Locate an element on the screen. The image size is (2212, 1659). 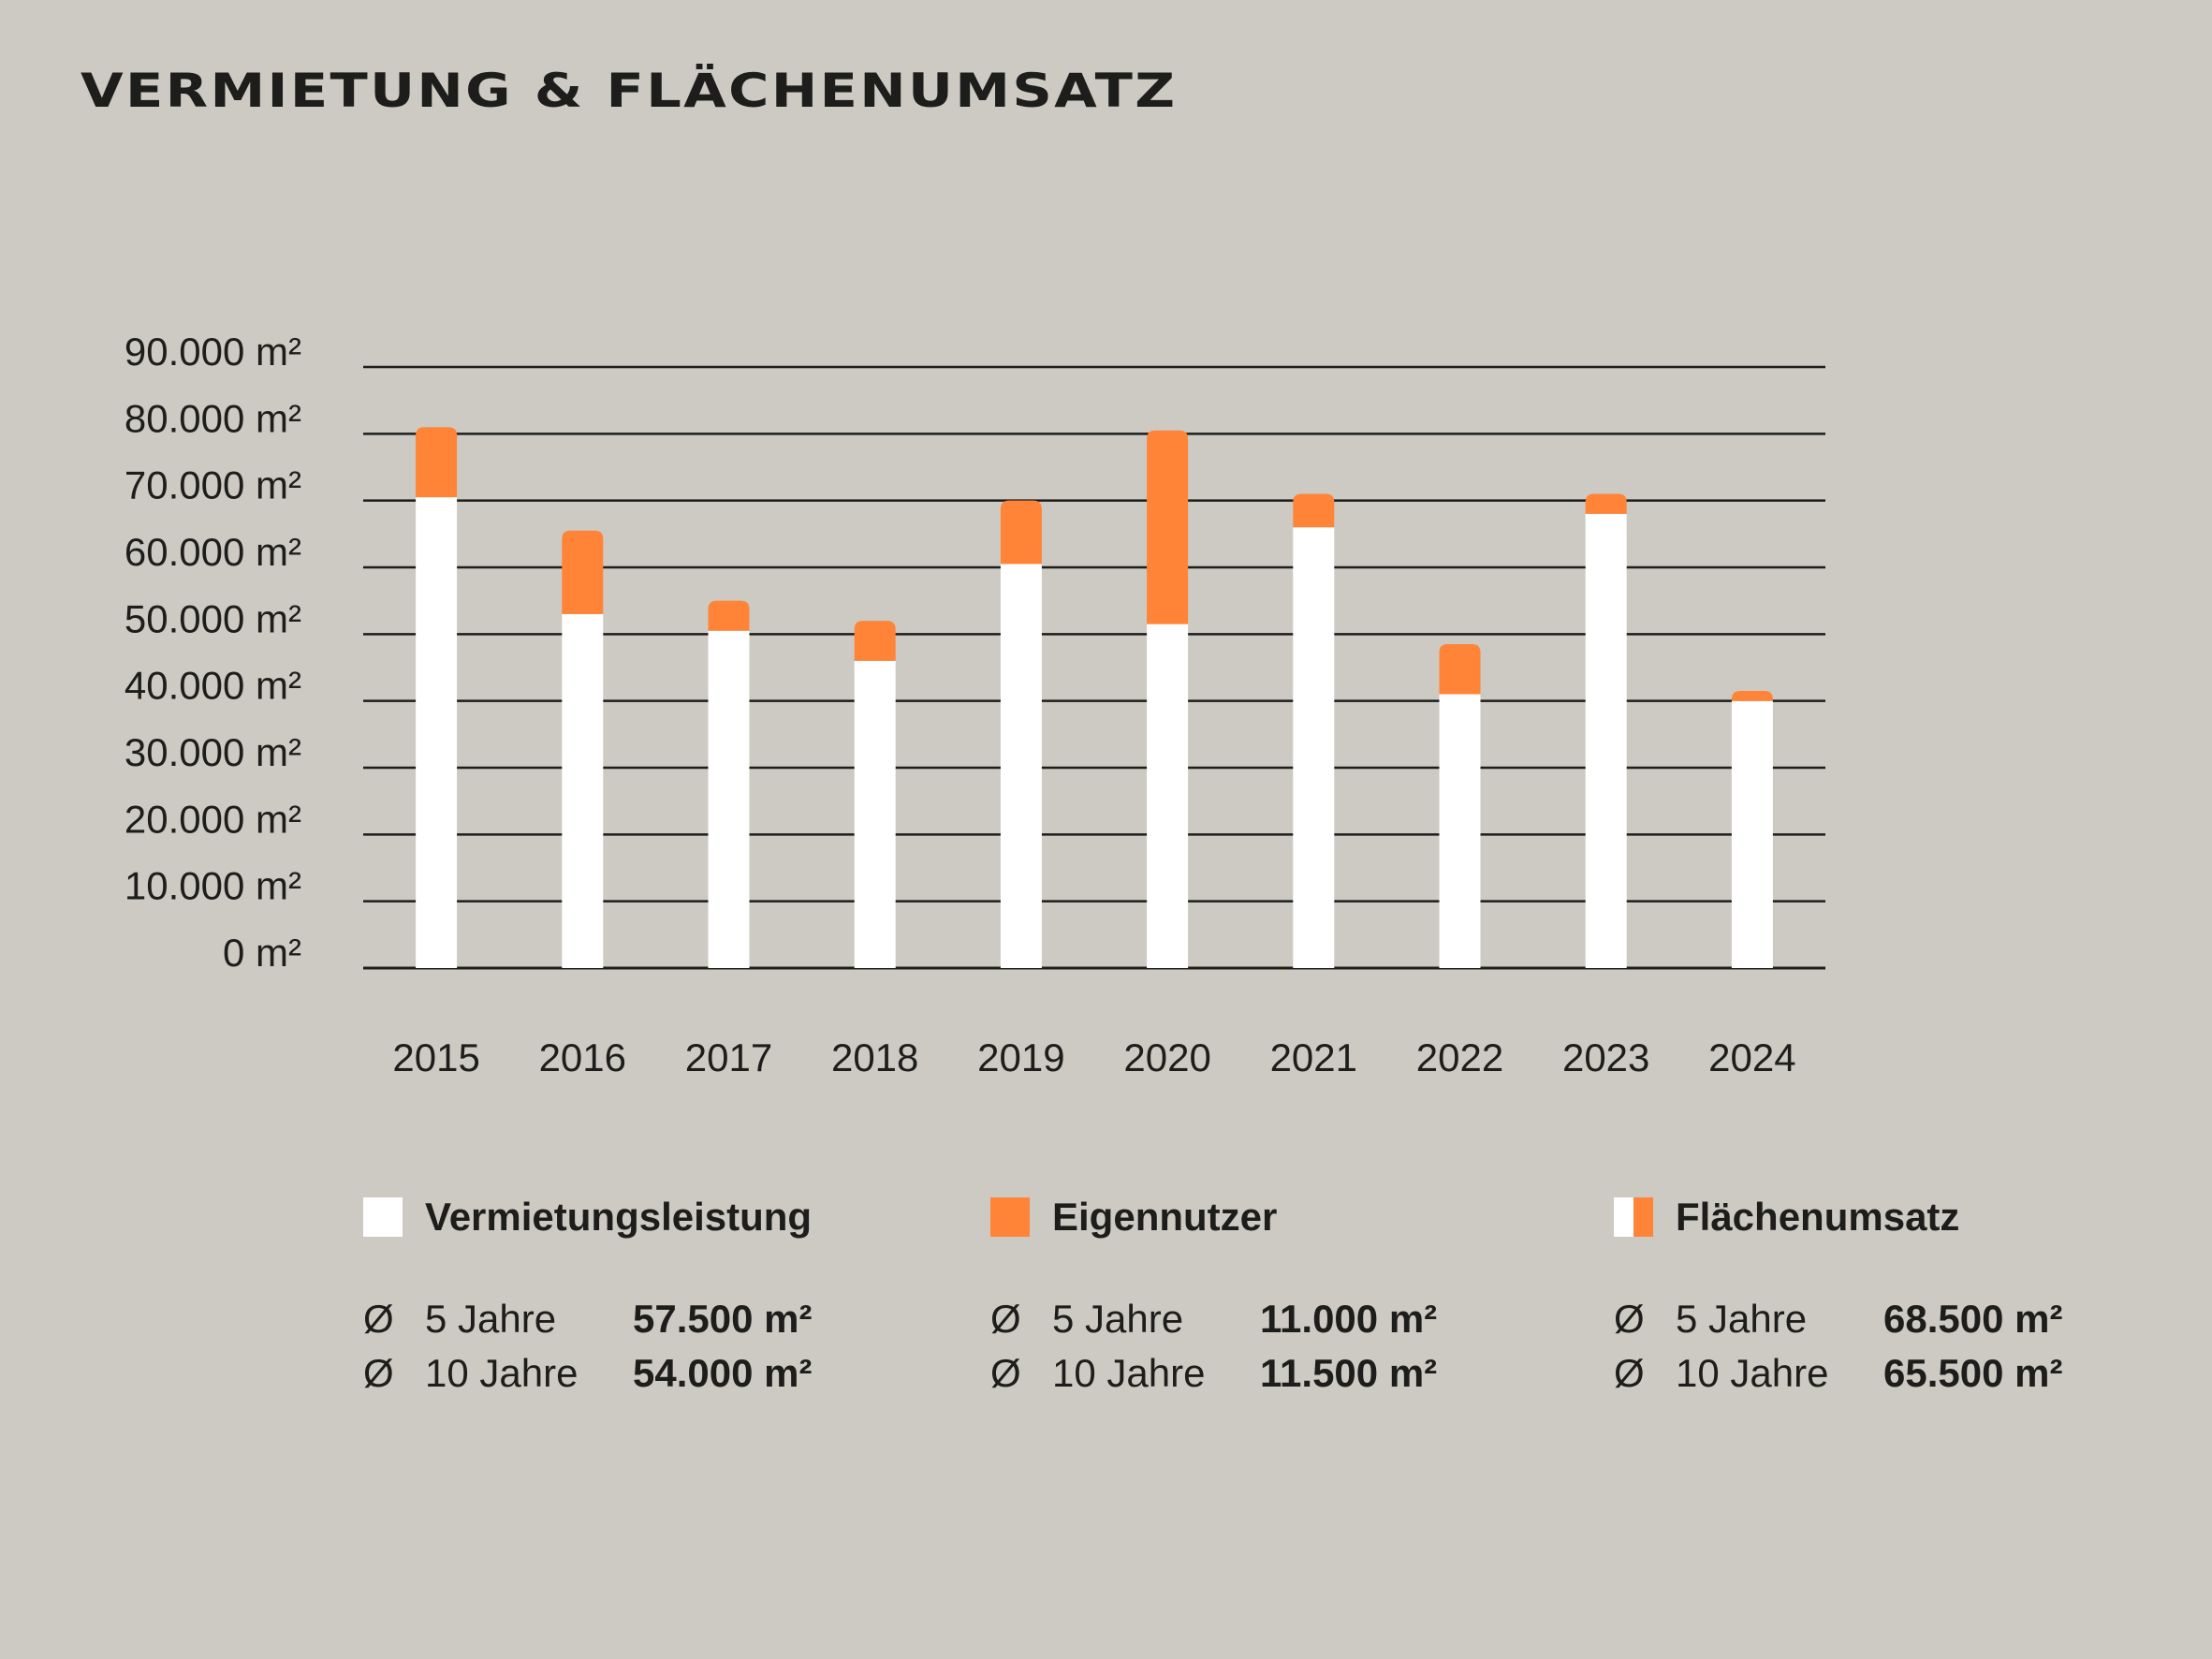
bar-eigennutzer-2017 is located at coordinates (729, 615).